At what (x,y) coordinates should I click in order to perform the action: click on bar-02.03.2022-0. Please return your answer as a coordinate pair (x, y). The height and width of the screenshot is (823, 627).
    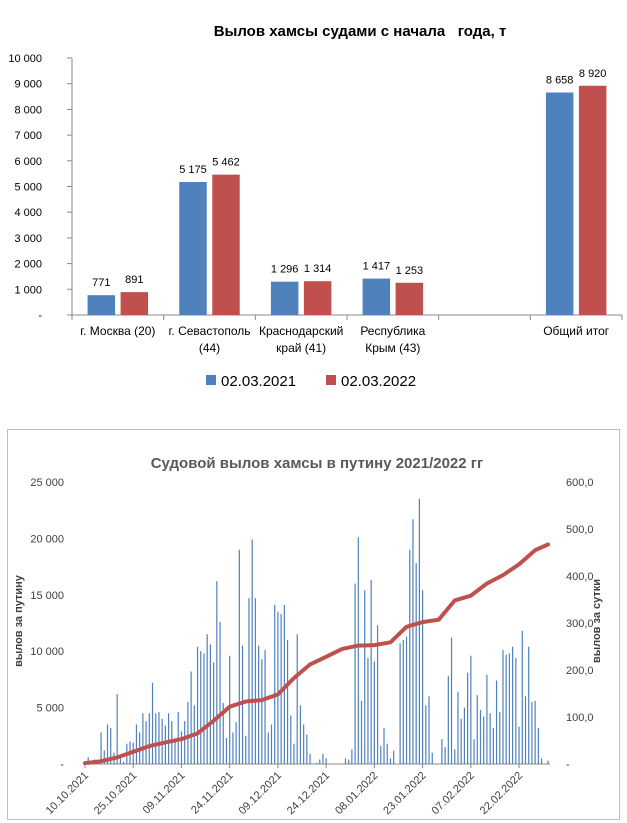
    Looking at the image, I should click on (134, 303).